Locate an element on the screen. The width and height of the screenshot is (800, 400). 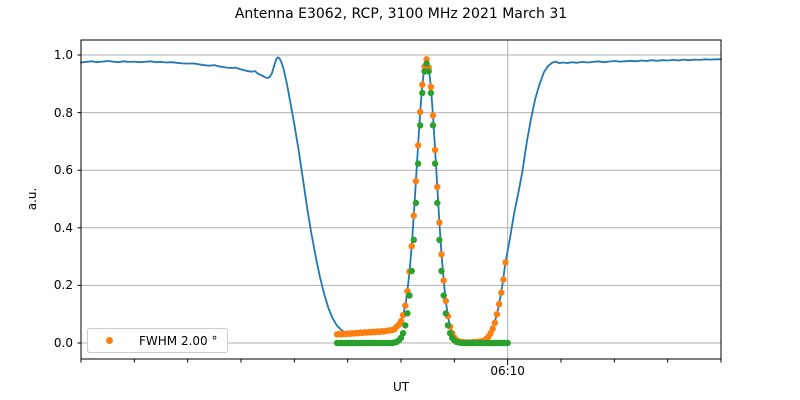
y-tick-label: 0.8 is located at coordinates (63, 112).